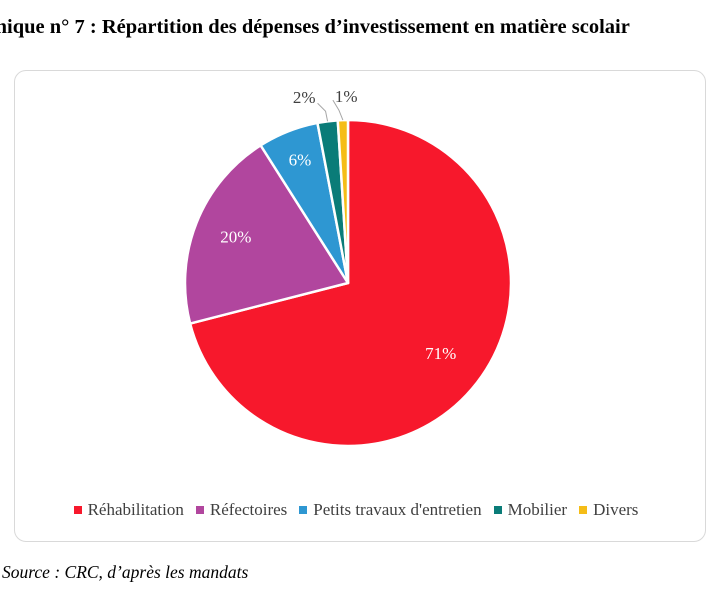 This screenshot has width=712, height=591. I want to click on data-label: 1%, so click(346, 96).